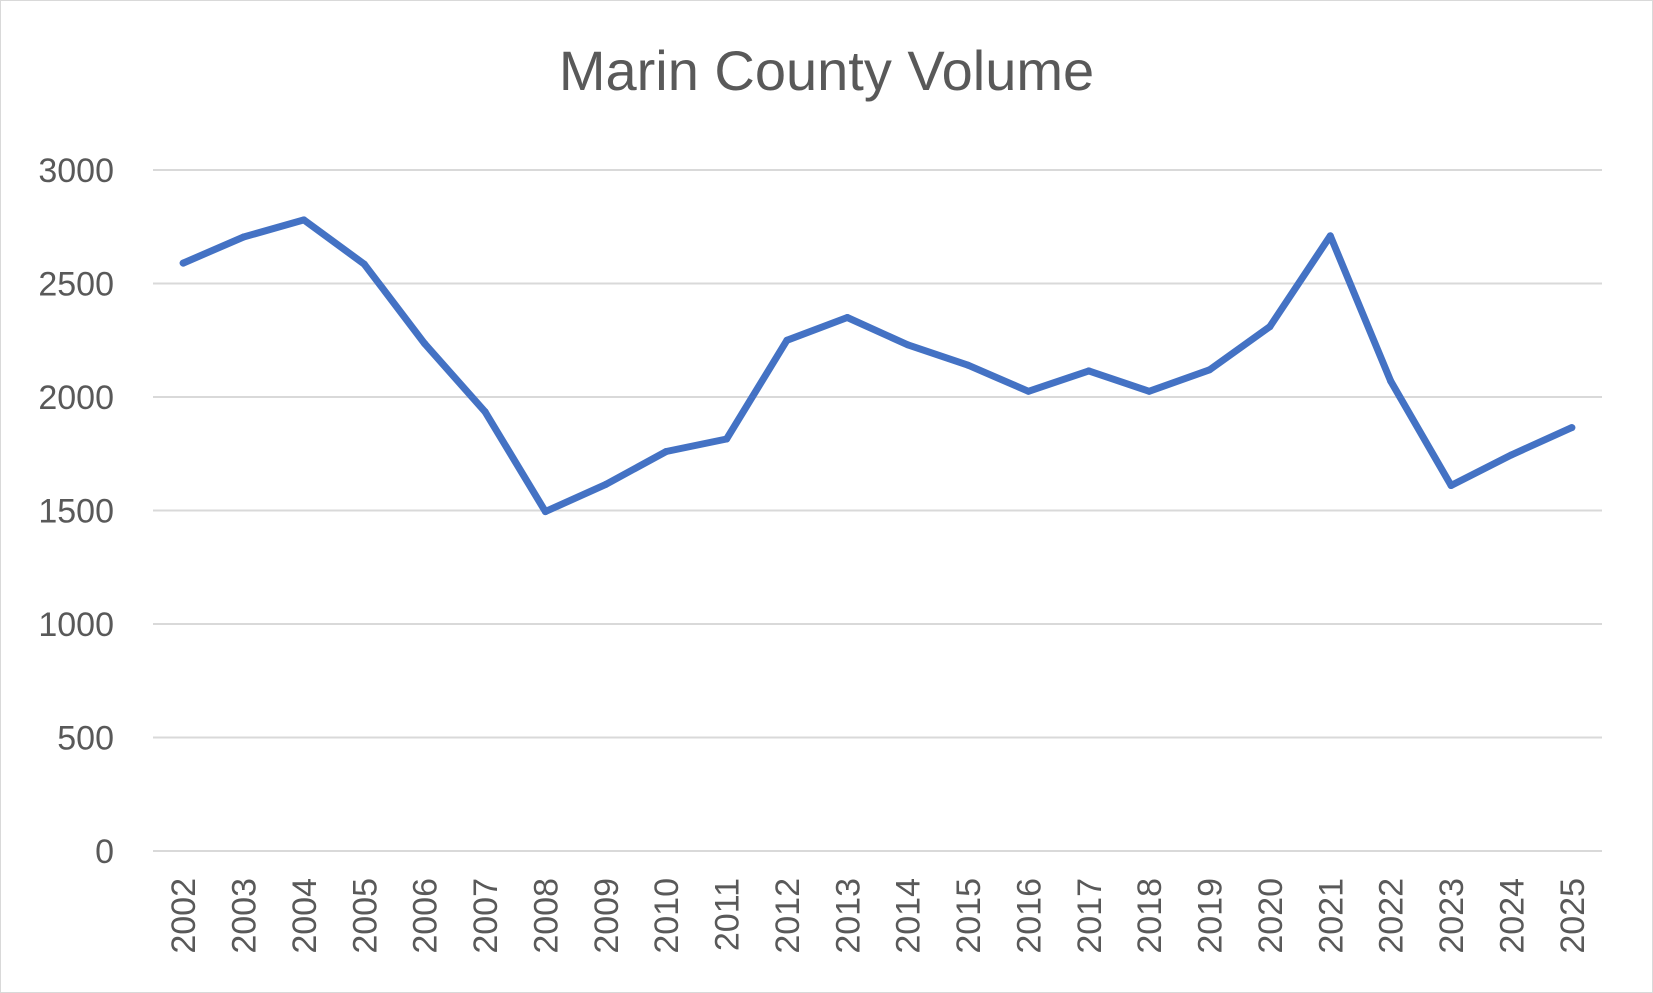 The height and width of the screenshot is (993, 1653). What do you see at coordinates (826, 70) in the screenshot?
I see `chart-title: Marin County Volume` at bounding box center [826, 70].